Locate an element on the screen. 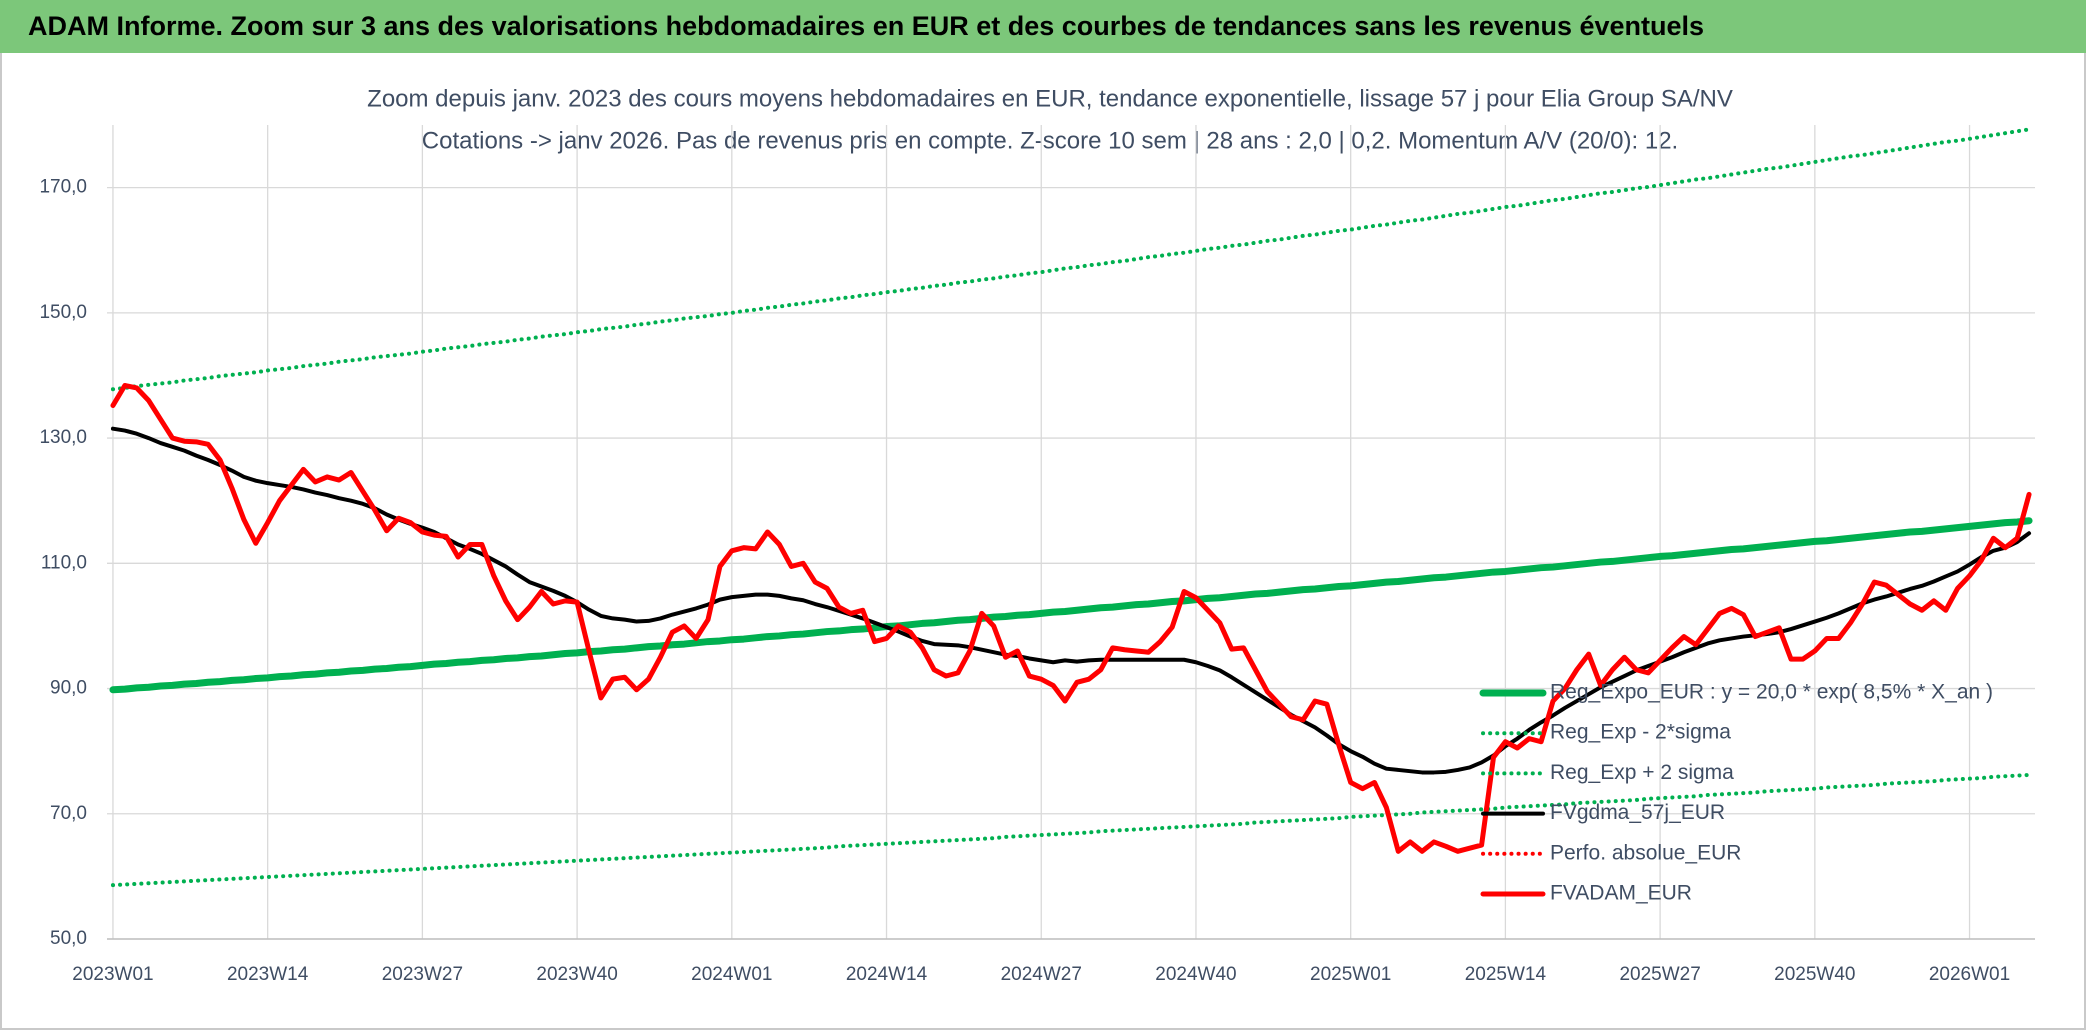 Image resolution: width=2086 pixels, height=1036 pixels. x-tick-label: 2023W14 is located at coordinates (268, 974).